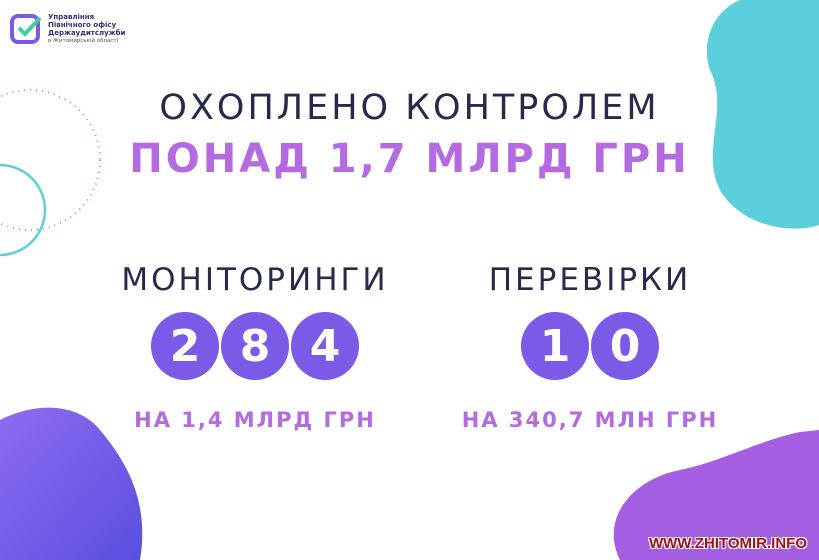  I want to click on teal-ring, so click(23, 210).